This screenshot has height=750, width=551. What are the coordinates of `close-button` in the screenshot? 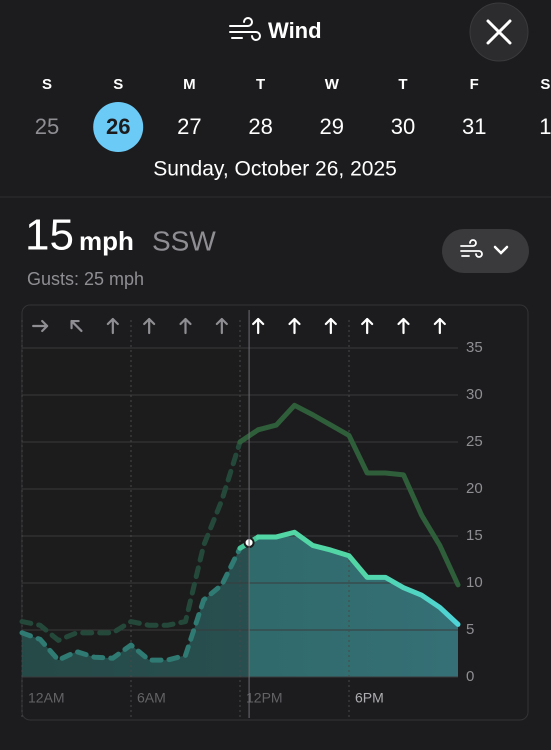 It's located at (499, 32).